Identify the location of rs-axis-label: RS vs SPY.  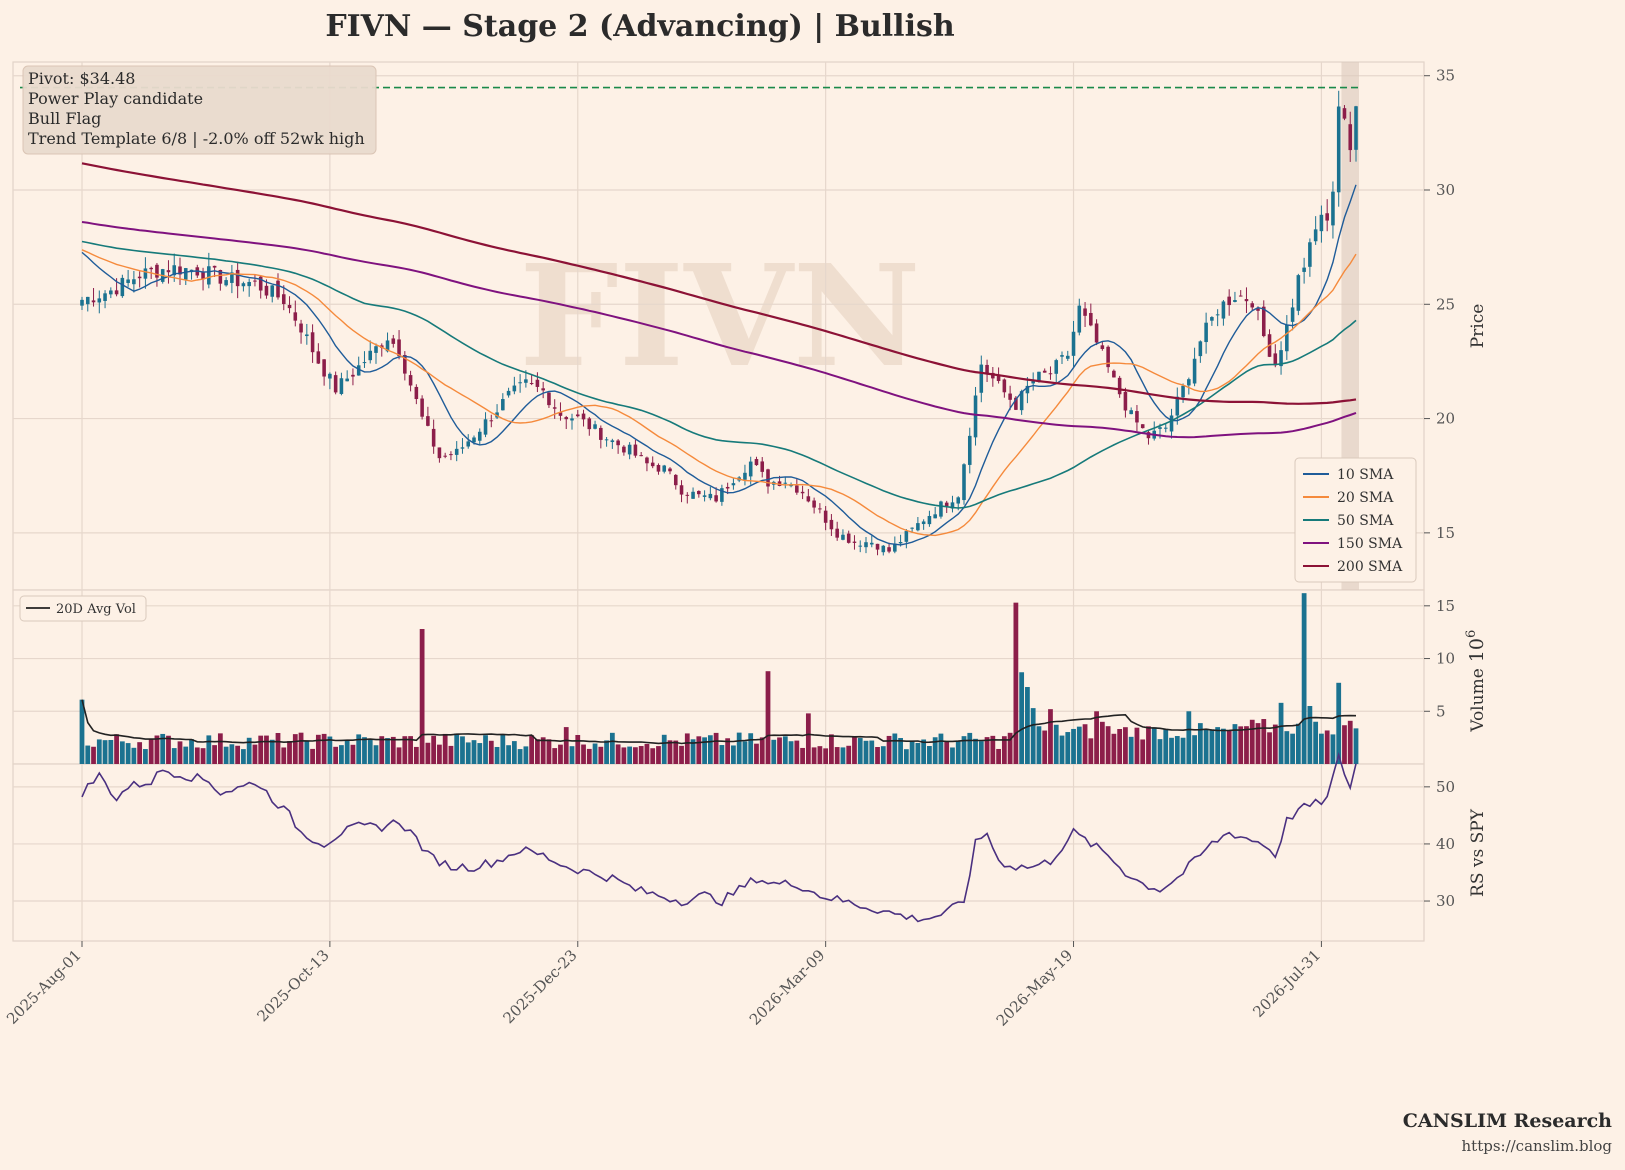
(1478, 852).